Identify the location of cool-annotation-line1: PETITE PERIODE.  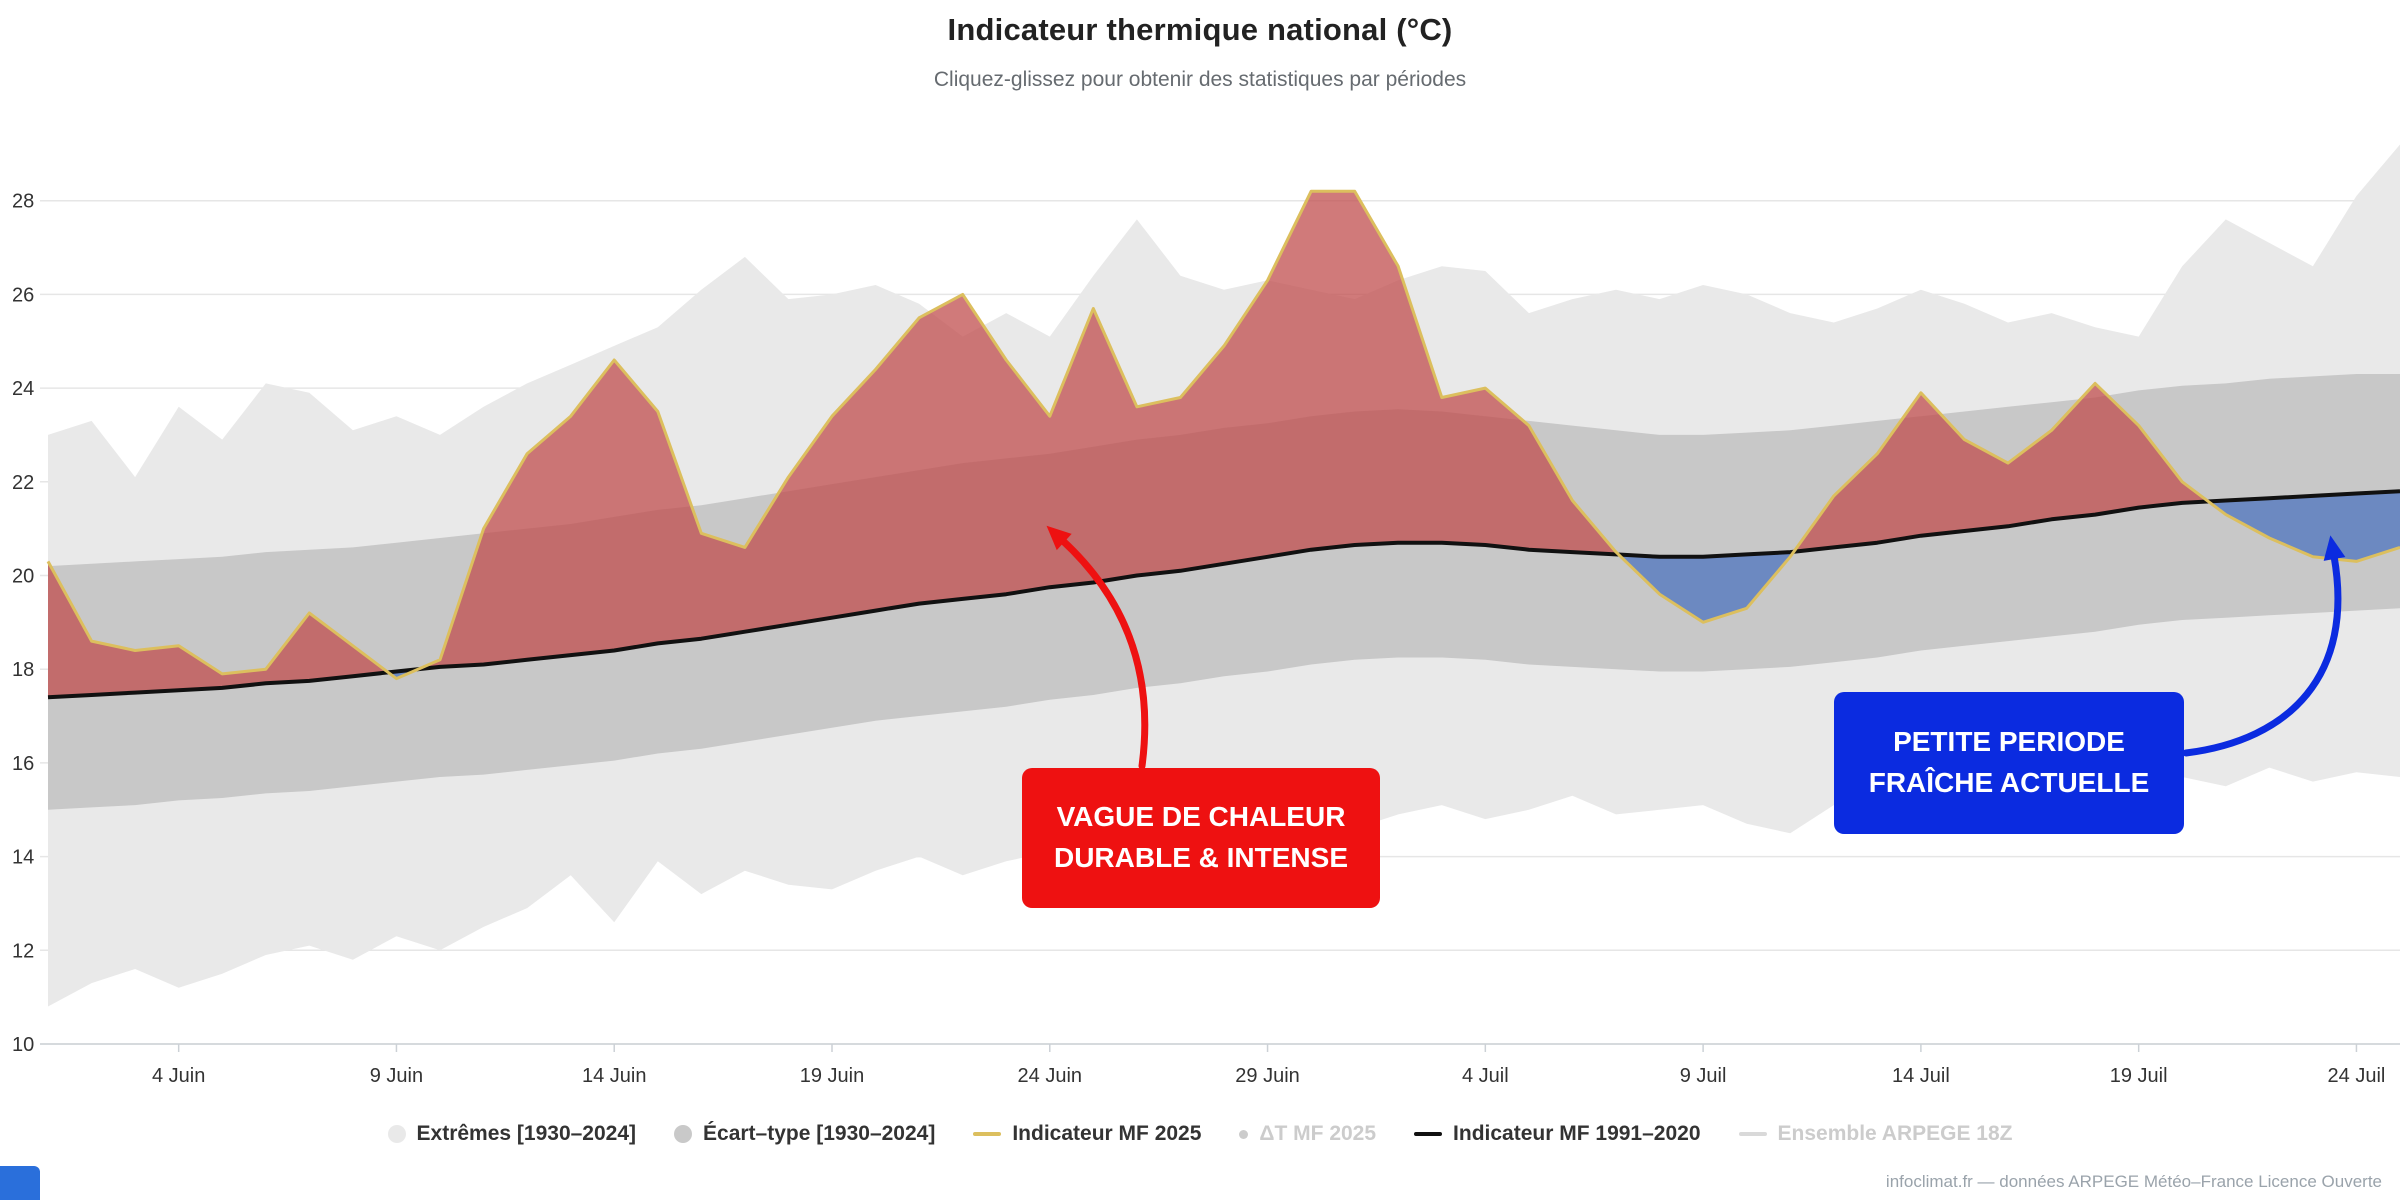
(2009, 742).